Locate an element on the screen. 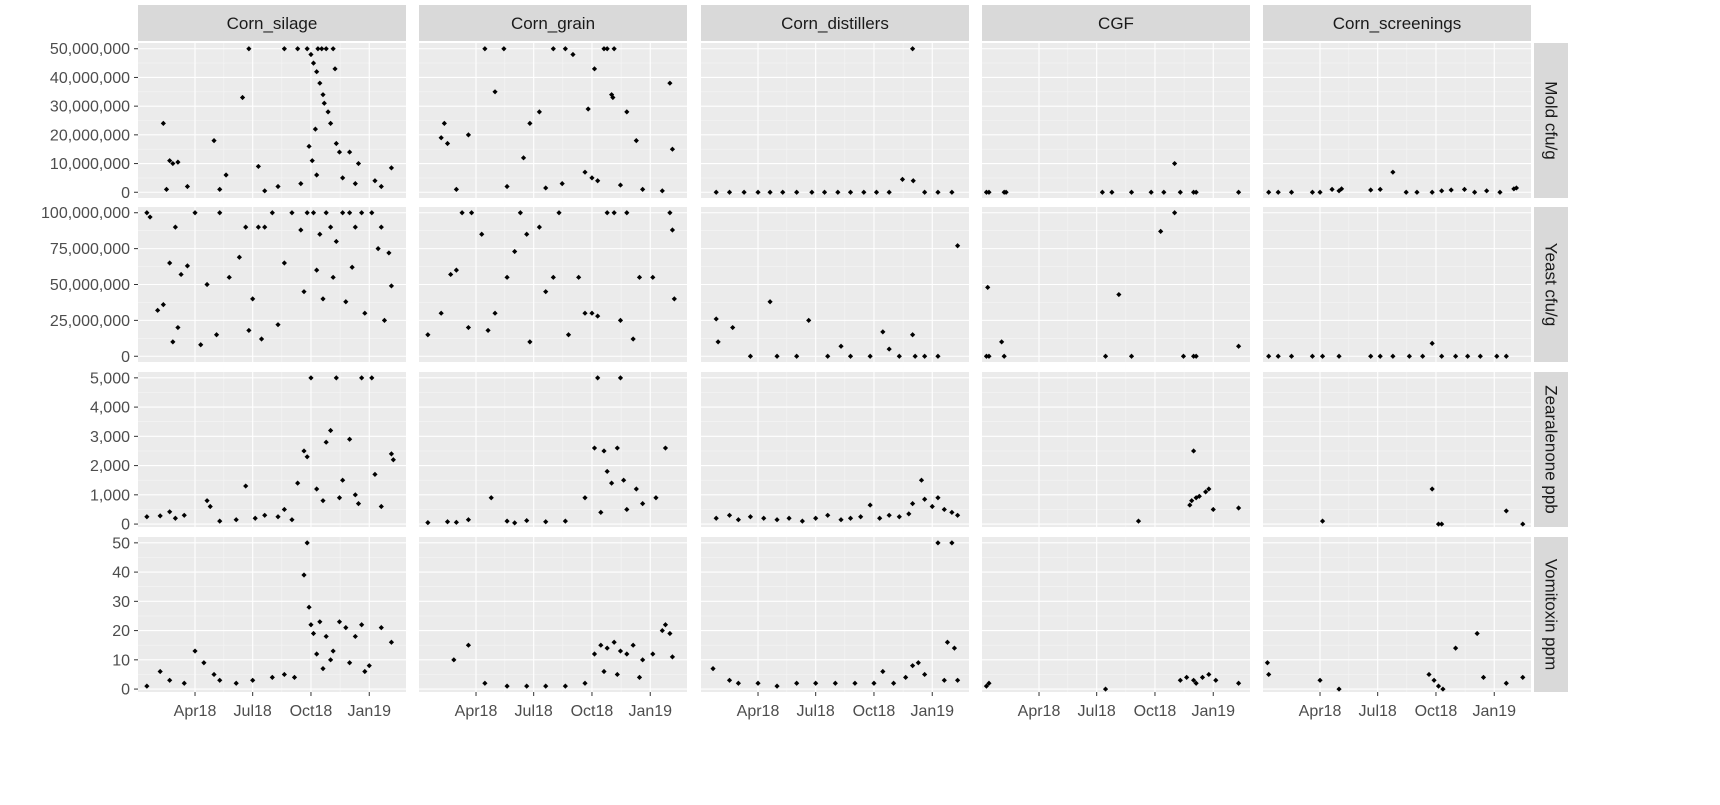 Image resolution: width=1720 pixels, height=805 pixels. y-tick-label: 10 is located at coordinates (121, 660).